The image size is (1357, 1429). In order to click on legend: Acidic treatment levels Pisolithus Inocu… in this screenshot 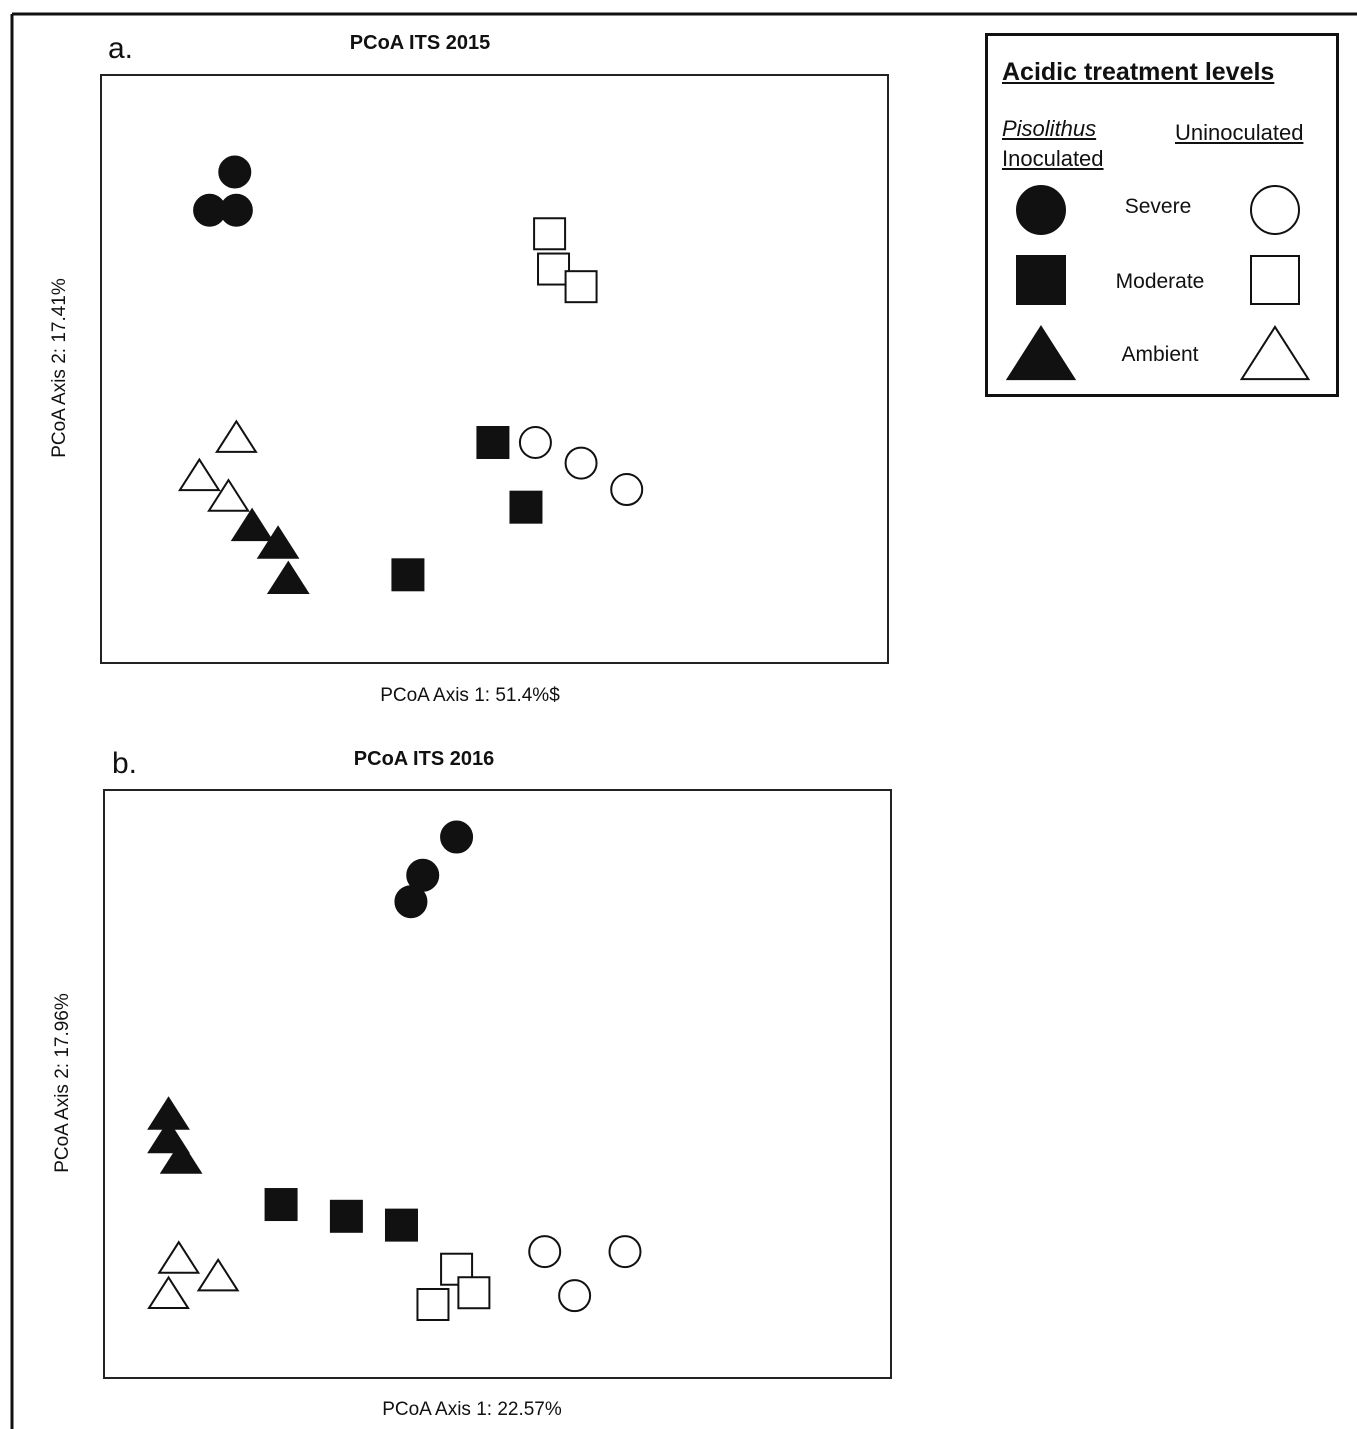, I will do `click(1162, 215)`.